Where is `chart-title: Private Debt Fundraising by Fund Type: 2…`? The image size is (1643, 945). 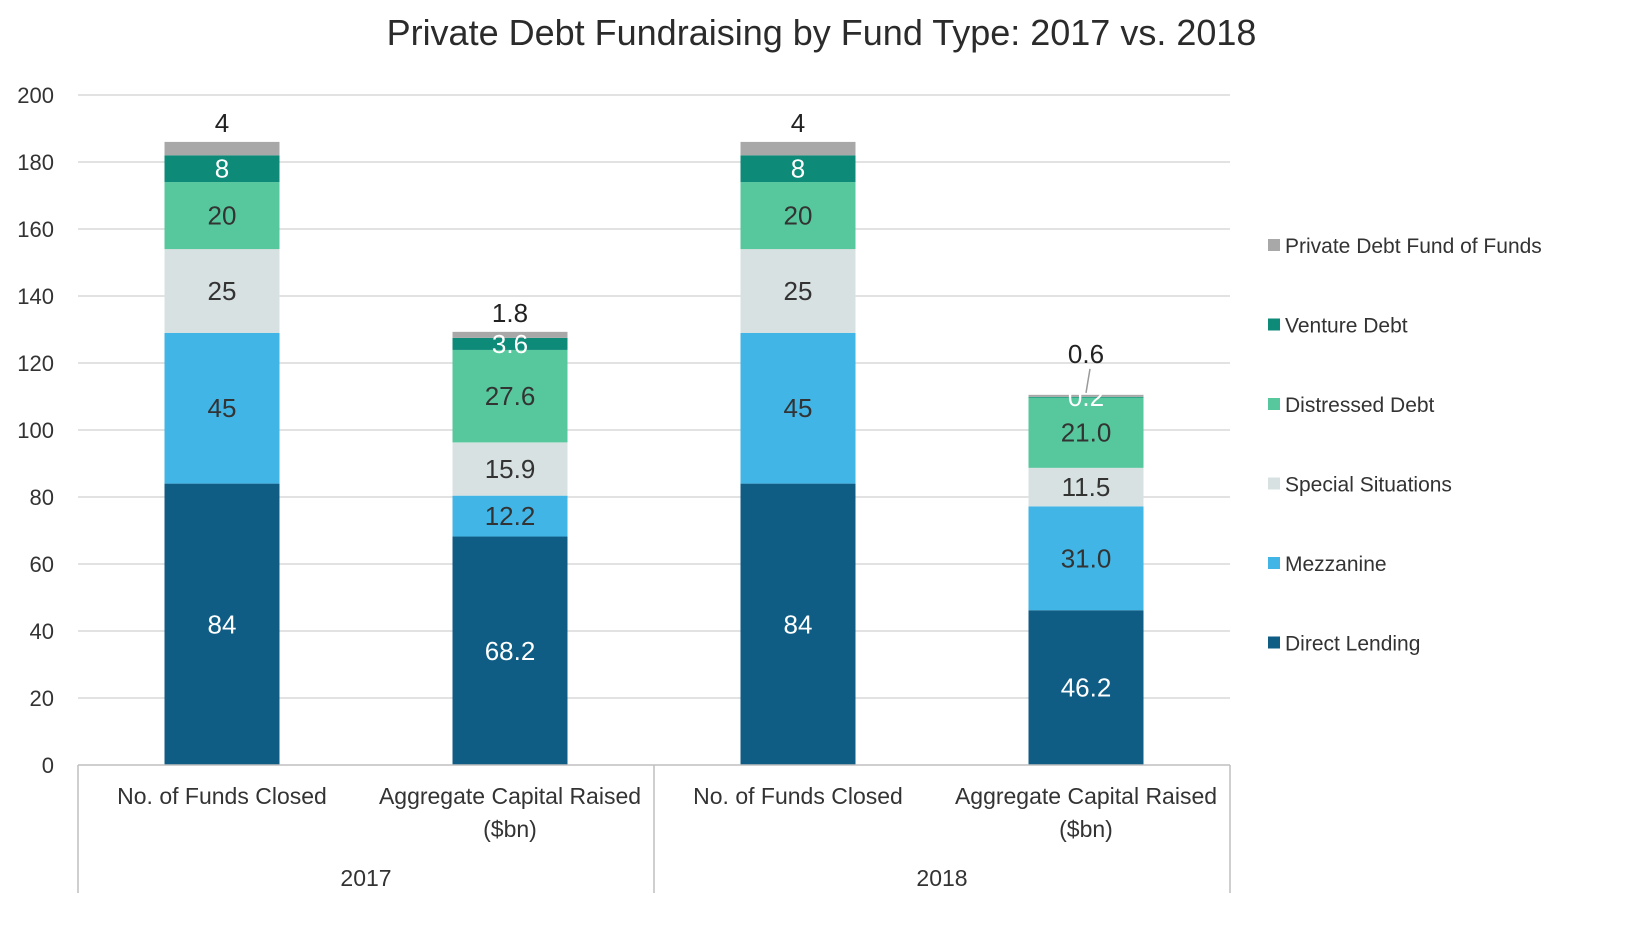 chart-title: Private Debt Fundraising by Fund Type: 2… is located at coordinates (821, 32).